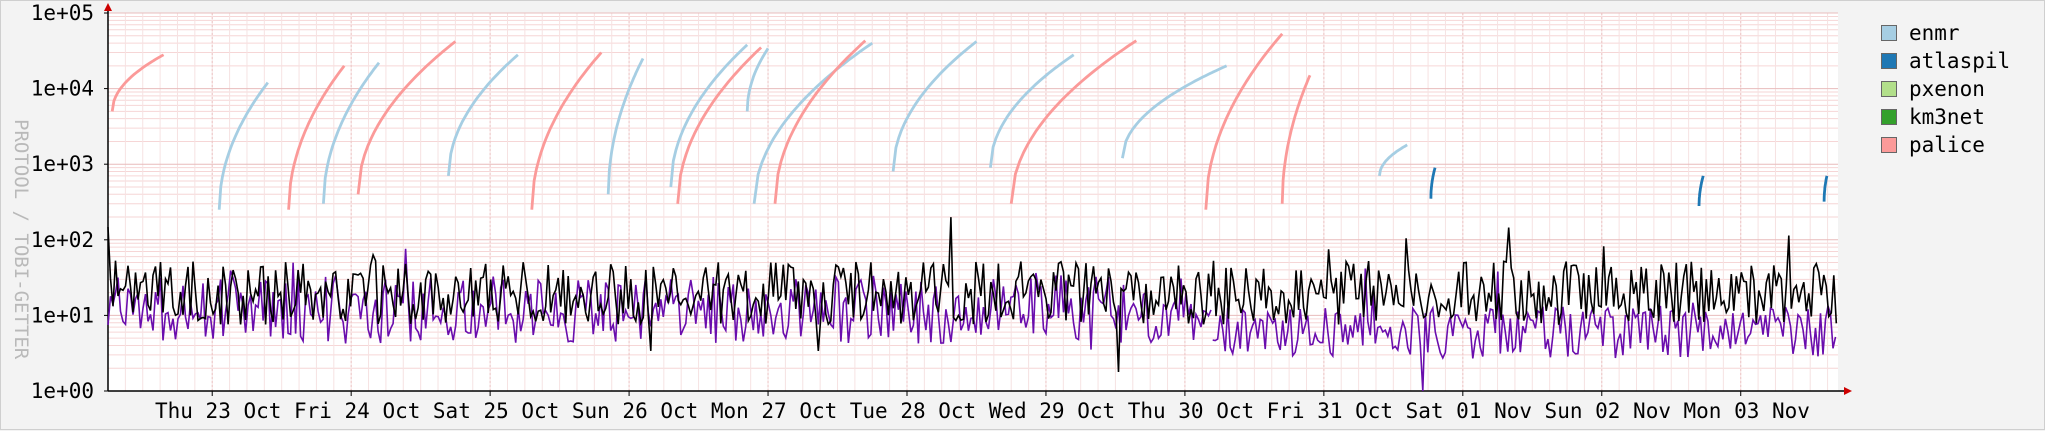 This screenshot has height=431, width=2045. I want to click on y-tick-label: 1e+01, so click(62, 315).